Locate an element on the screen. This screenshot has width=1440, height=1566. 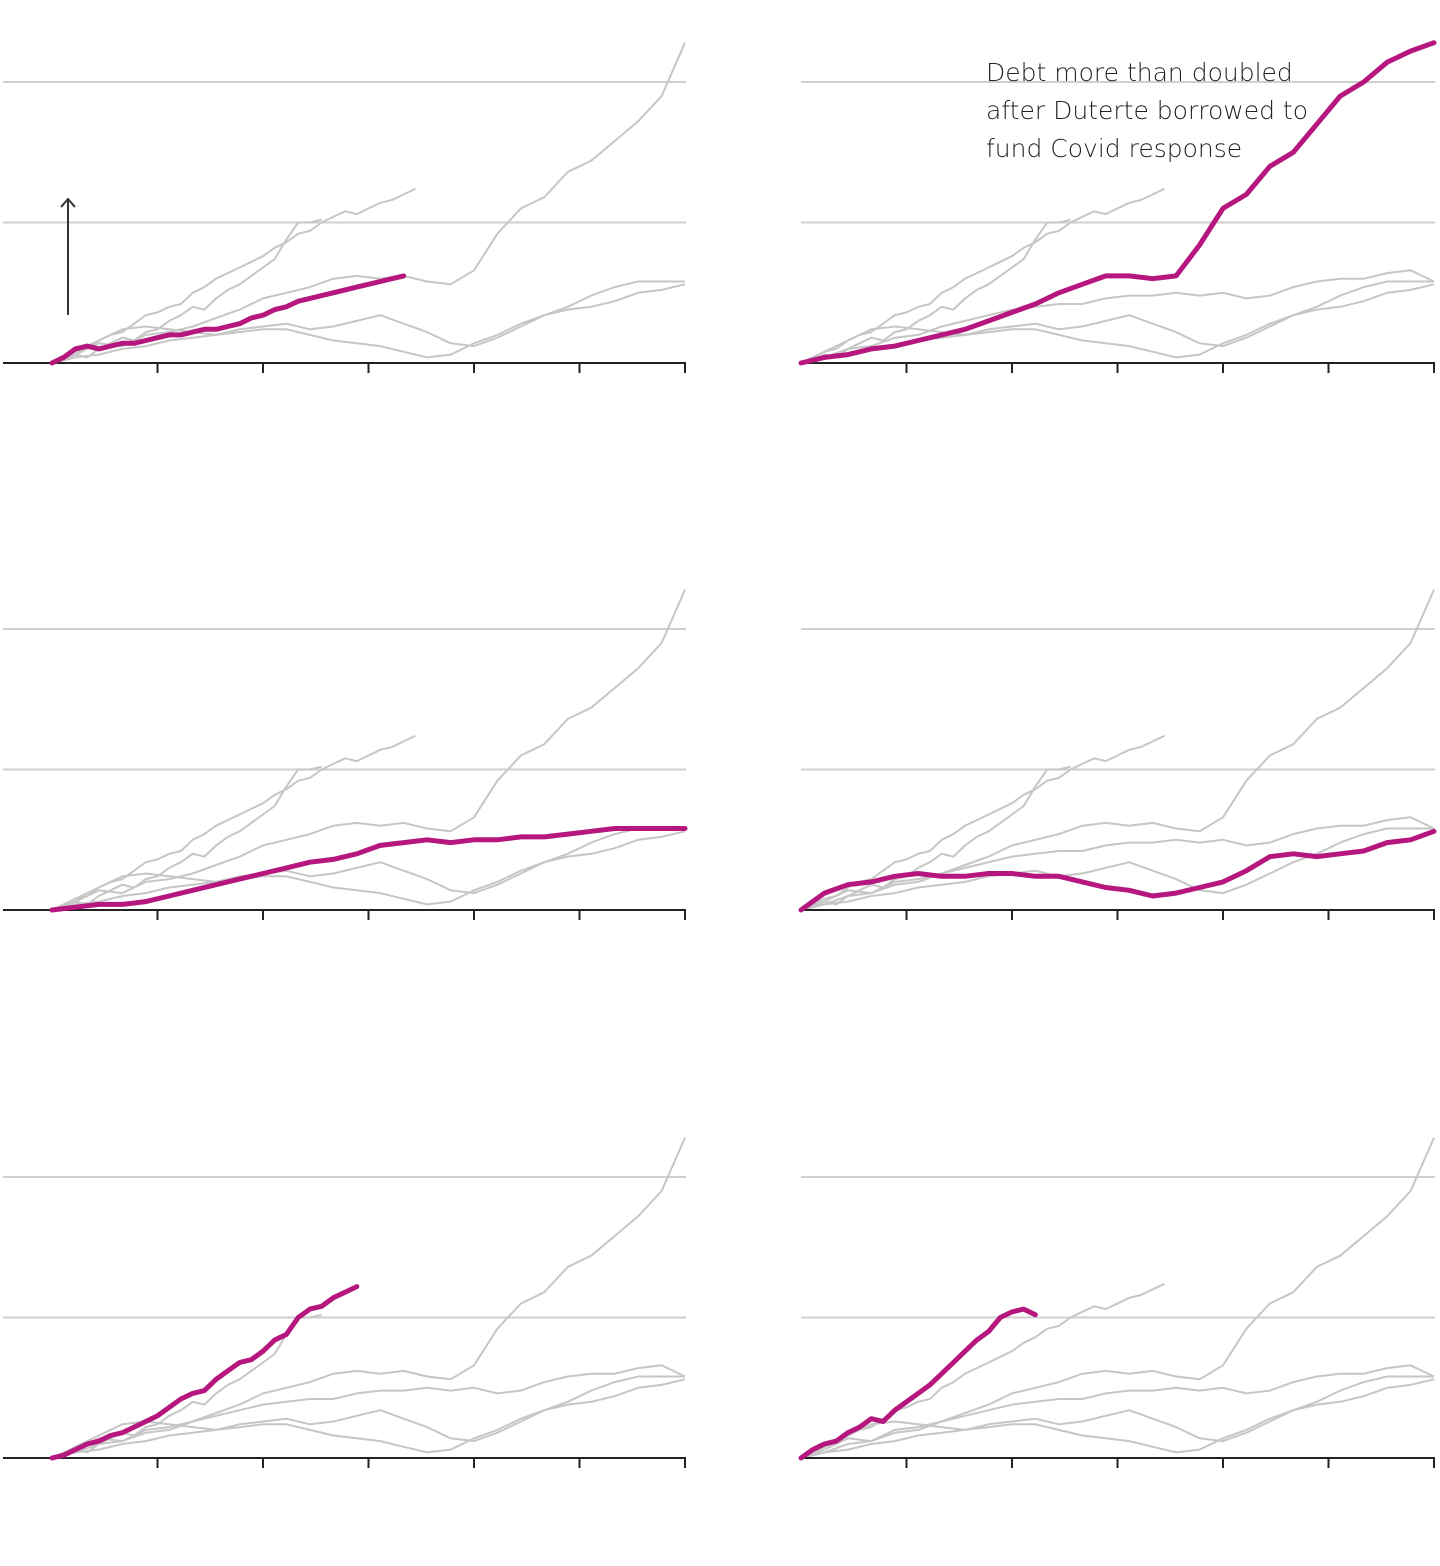
up-arrow-icon is located at coordinates (68, 256).